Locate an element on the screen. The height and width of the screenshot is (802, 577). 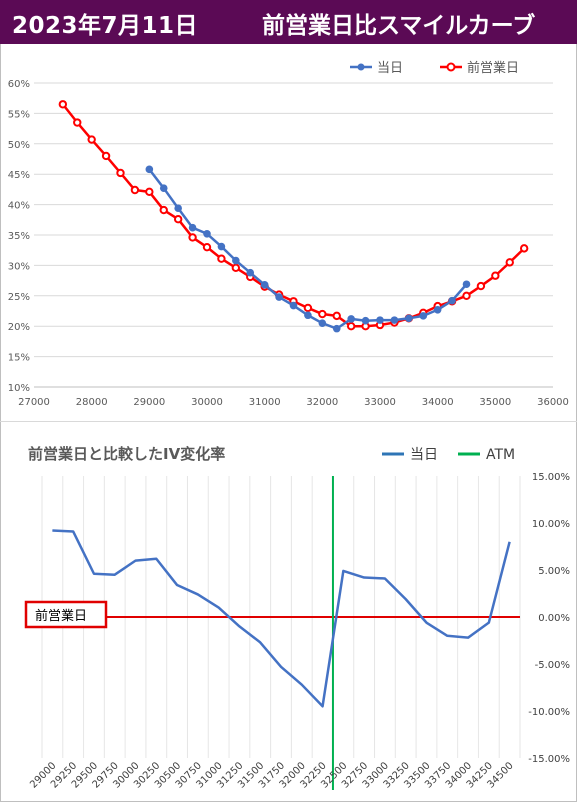
y-tick-label: 40% is located at coordinates (19, 206).